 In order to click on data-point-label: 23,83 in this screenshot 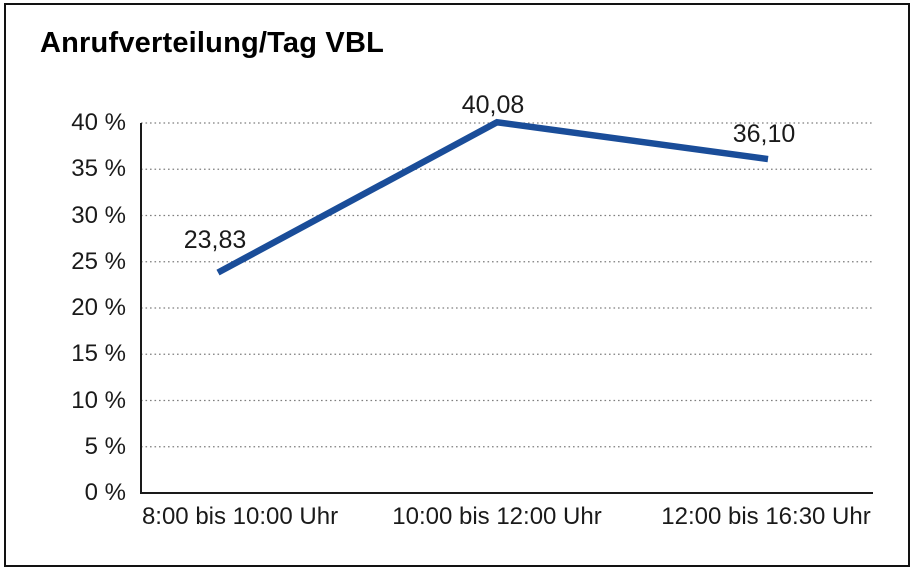, I will do `click(215, 239)`.